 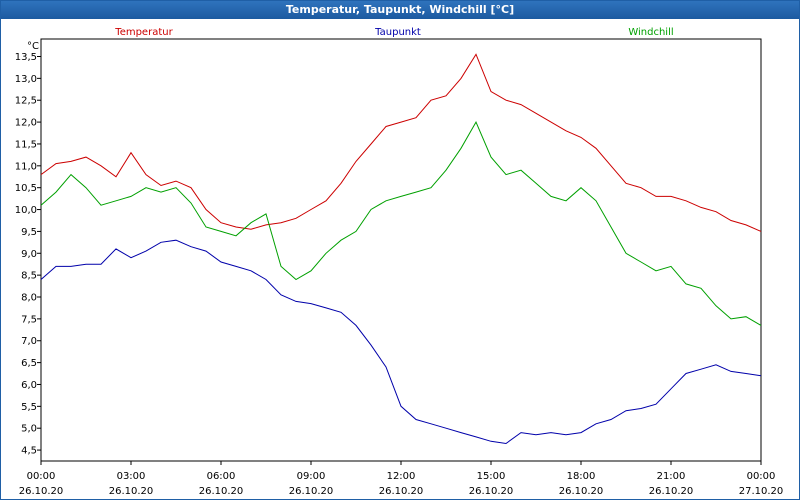 I want to click on y-axis-unit-label: °C, so click(x=33, y=46).